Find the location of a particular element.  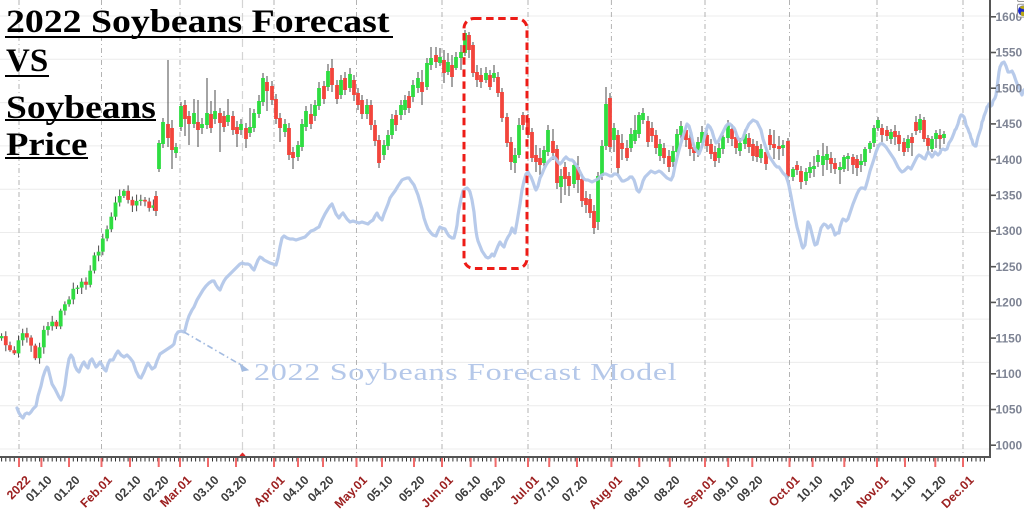

svg-text: 1300 is located at coordinates (1009, 231).